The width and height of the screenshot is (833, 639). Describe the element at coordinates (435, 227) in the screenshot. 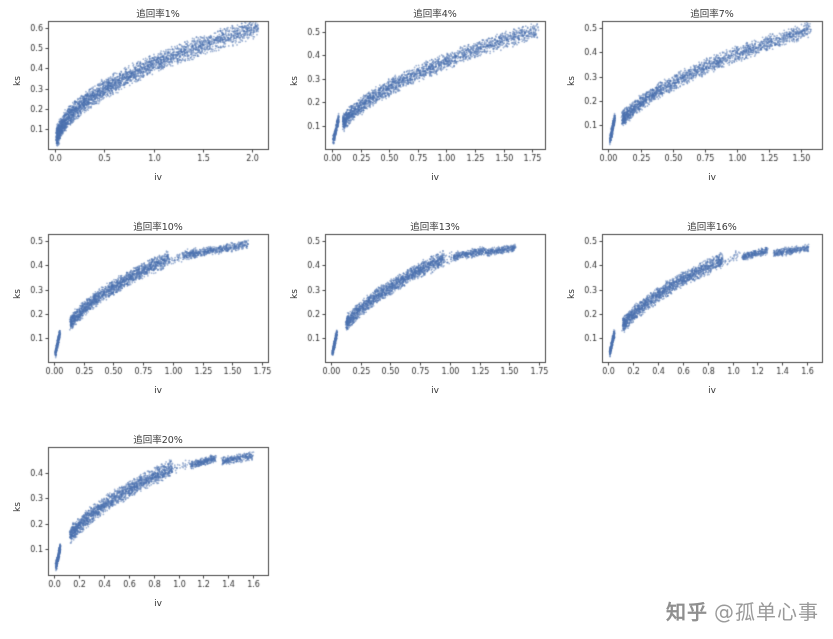

I see `plot-title: 追回率13%` at that location.